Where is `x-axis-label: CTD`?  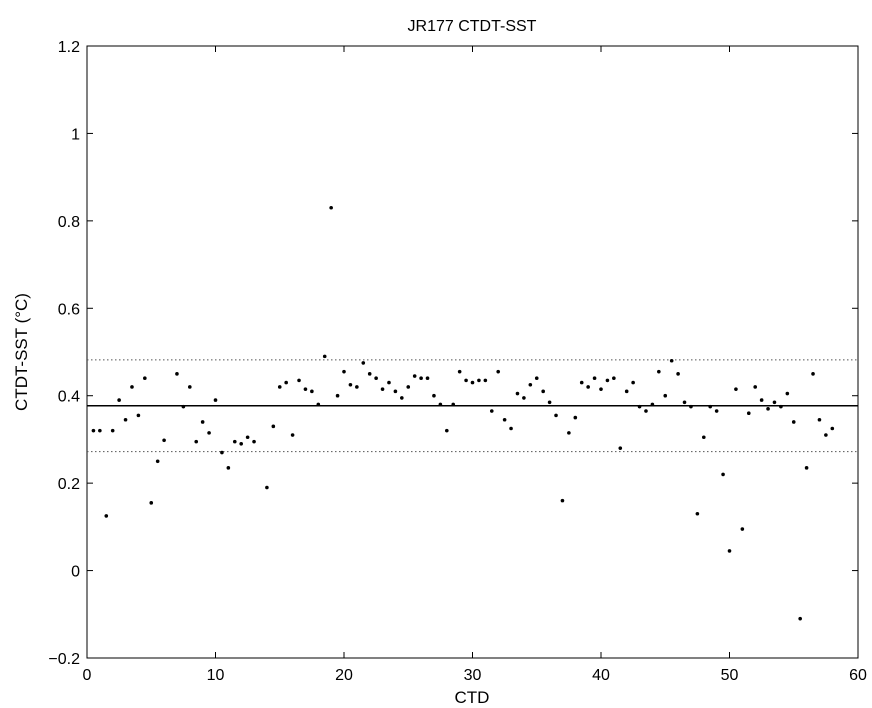
x-axis-label: CTD is located at coordinates (472, 697).